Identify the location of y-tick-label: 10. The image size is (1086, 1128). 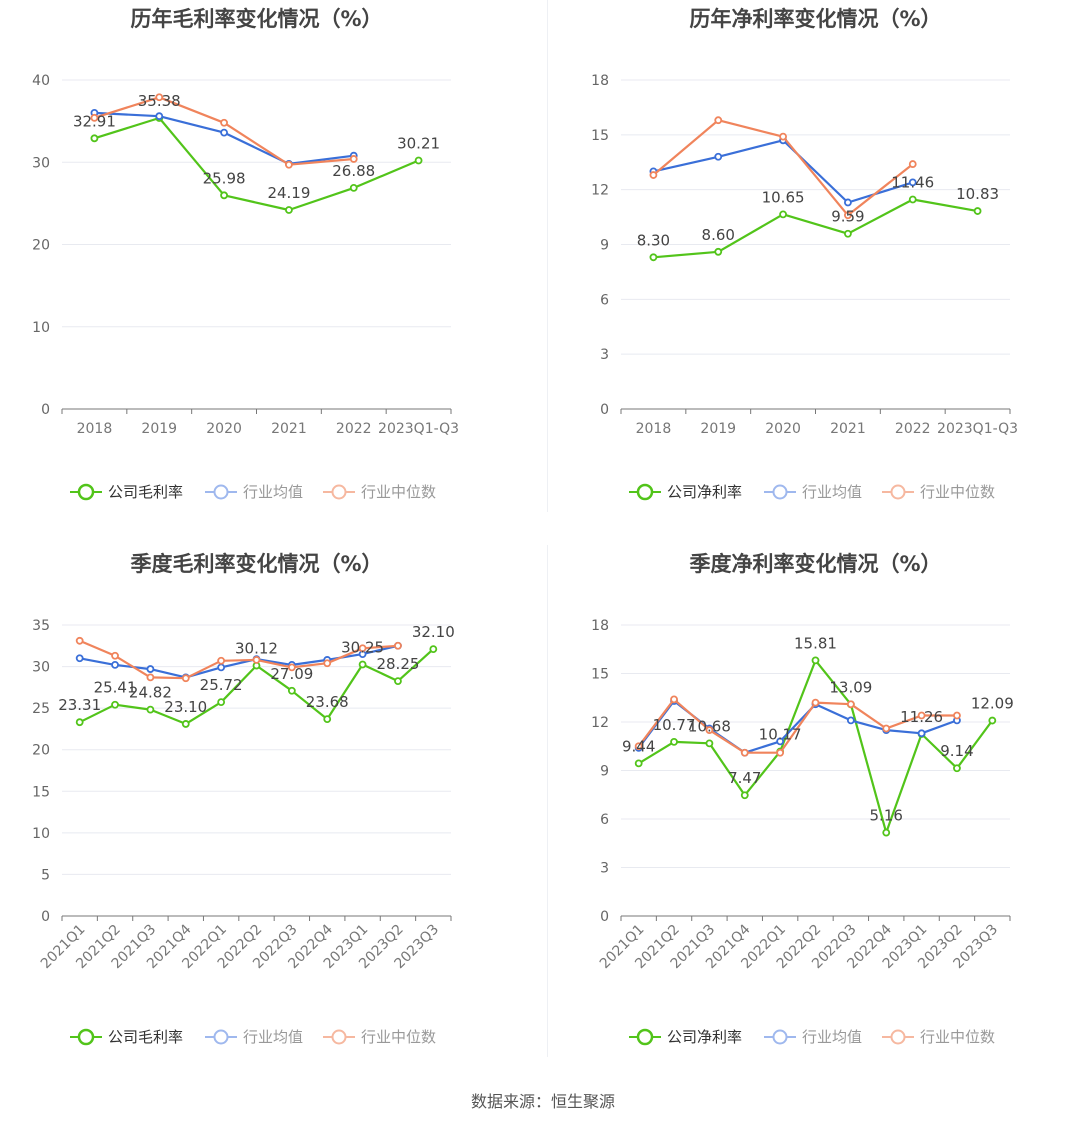
(41, 834).